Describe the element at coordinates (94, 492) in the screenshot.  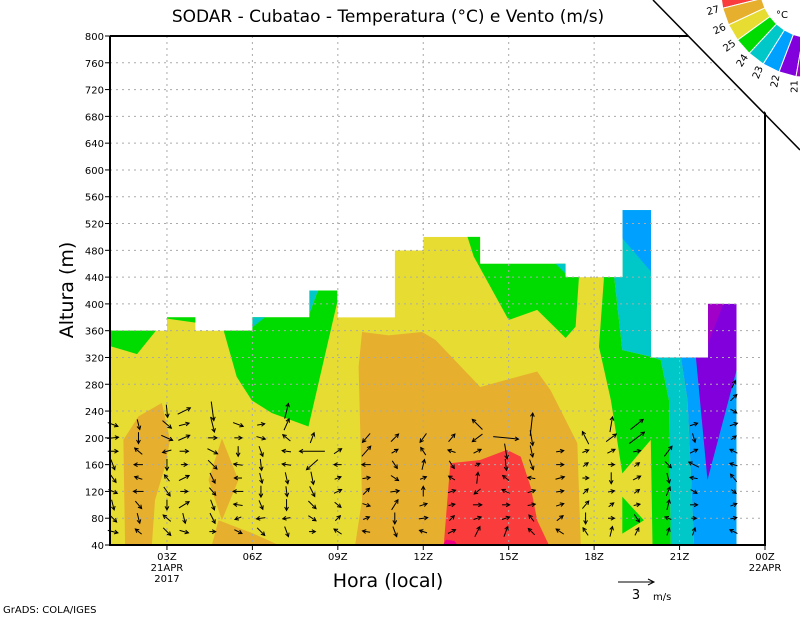
I see `y-tick-label: 120` at that location.